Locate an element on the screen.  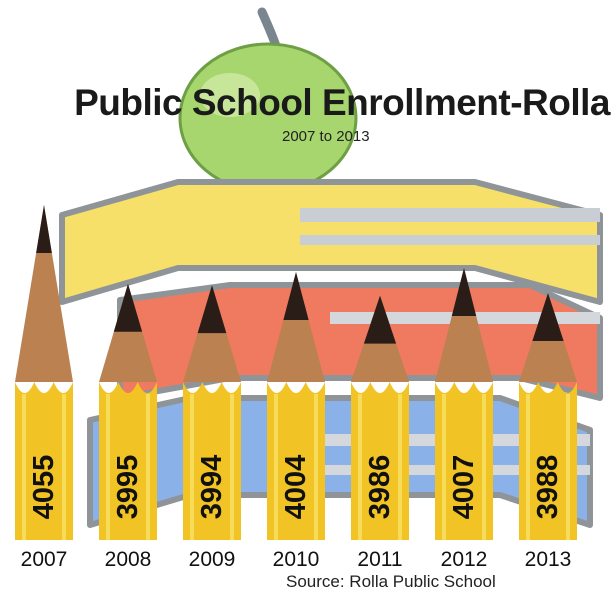
pencil-bar-2007: 4055 is located at coordinates (44, 372).